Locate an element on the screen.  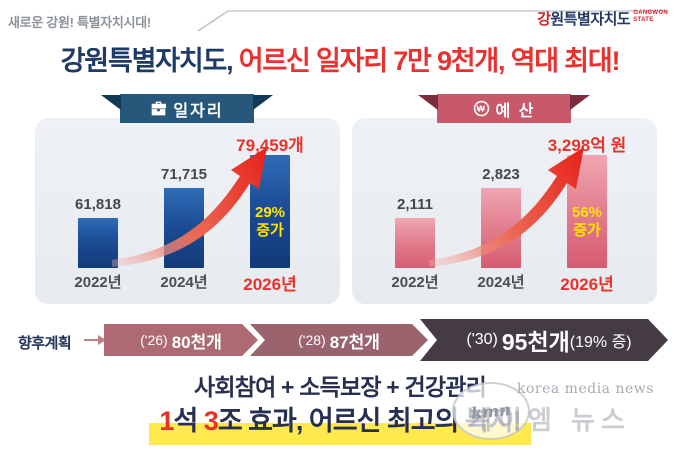
jobs-banner: 일자리 is located at coordinates (187, 108).